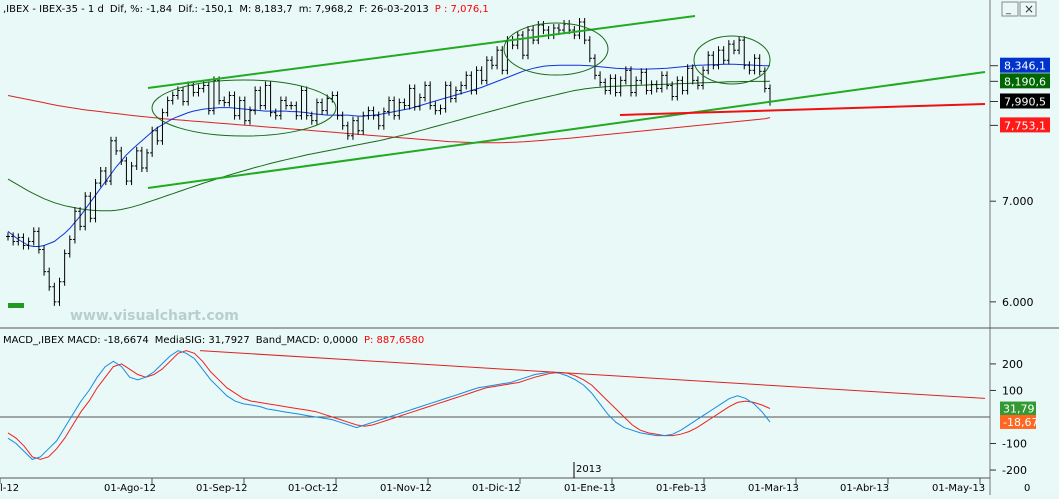 The height and width of the screenshot is (499, 1059). Describe the element at coordinates (154, 316) in the screenshot. I see `watermark: www.visualchart.com` at that location.